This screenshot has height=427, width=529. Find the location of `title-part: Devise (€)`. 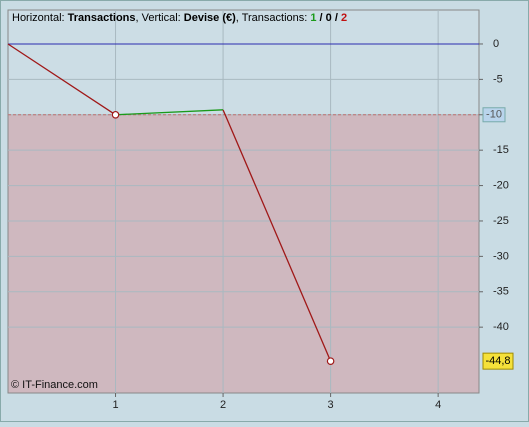

title-part: Devise (€) is located at coordinates (210, 18).